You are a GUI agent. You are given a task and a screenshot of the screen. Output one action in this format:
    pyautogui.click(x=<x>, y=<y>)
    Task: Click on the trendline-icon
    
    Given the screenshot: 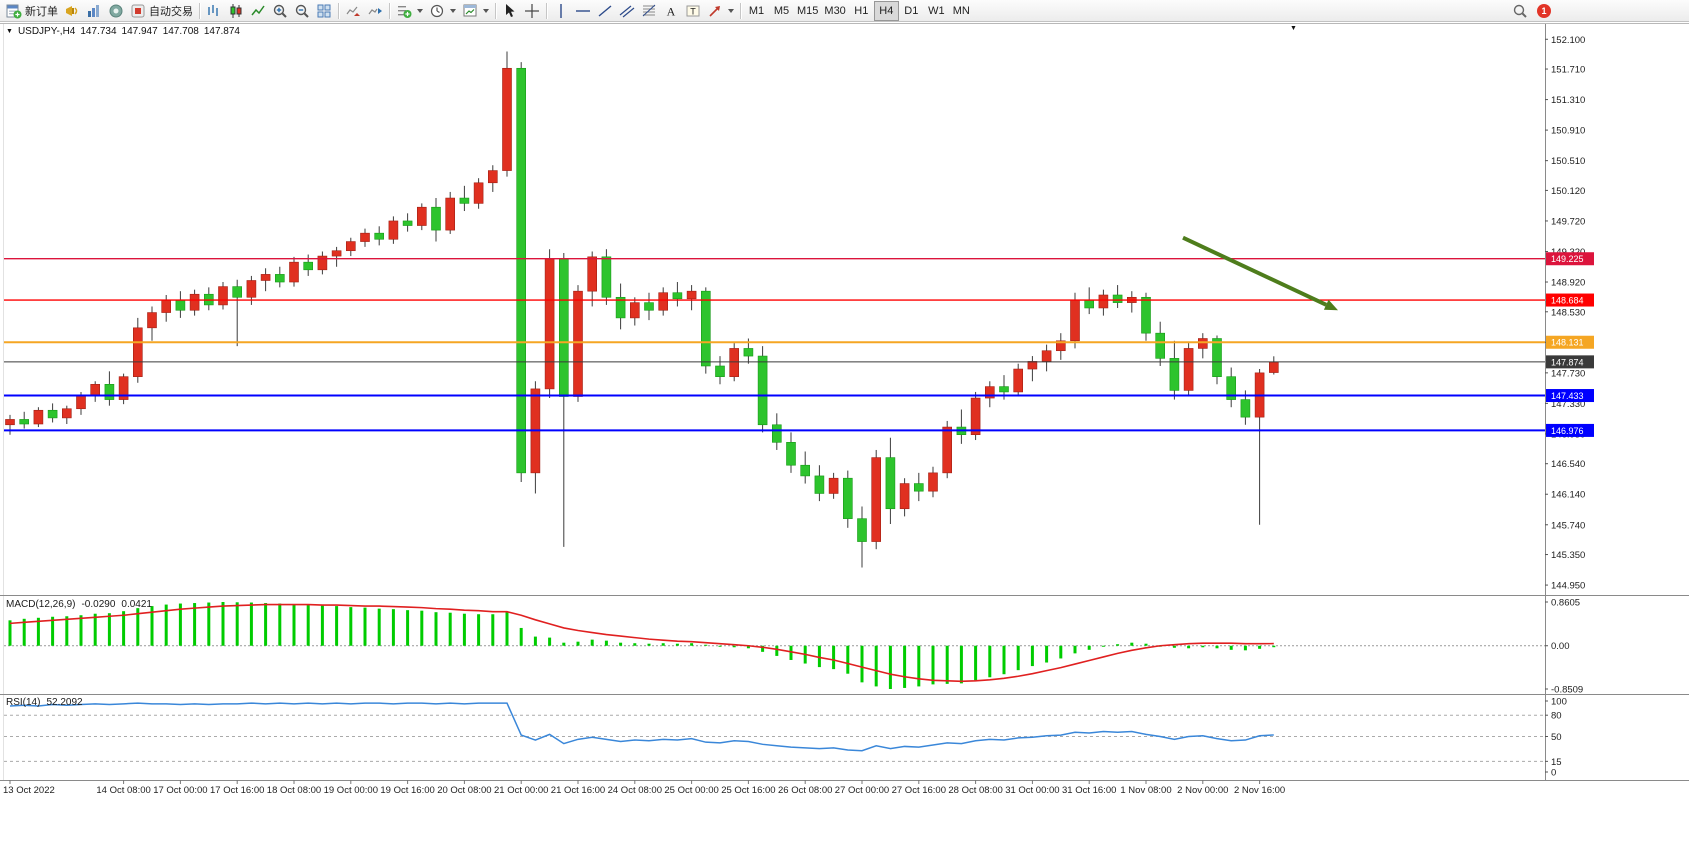 What is the action you would take?
    pyautogui.click(x=605, y=10)
    